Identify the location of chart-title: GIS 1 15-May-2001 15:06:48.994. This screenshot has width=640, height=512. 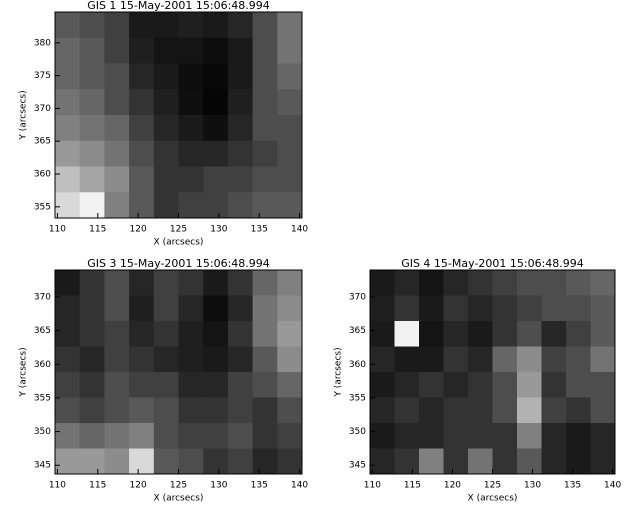
(178, 6).